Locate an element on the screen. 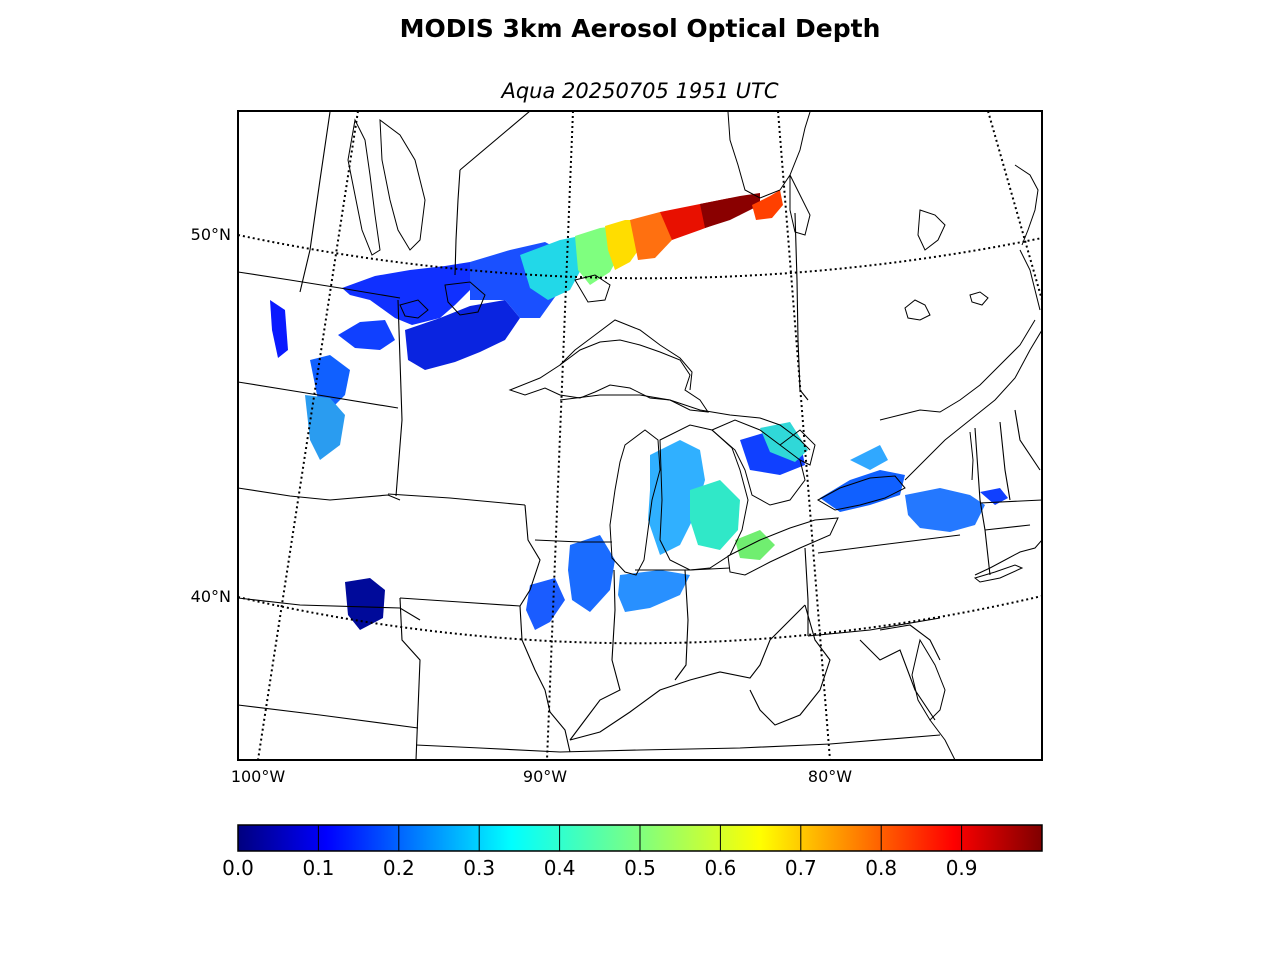 The image size is (1280, 960). boundary-oh-pa is located at coordinates (806, 591).